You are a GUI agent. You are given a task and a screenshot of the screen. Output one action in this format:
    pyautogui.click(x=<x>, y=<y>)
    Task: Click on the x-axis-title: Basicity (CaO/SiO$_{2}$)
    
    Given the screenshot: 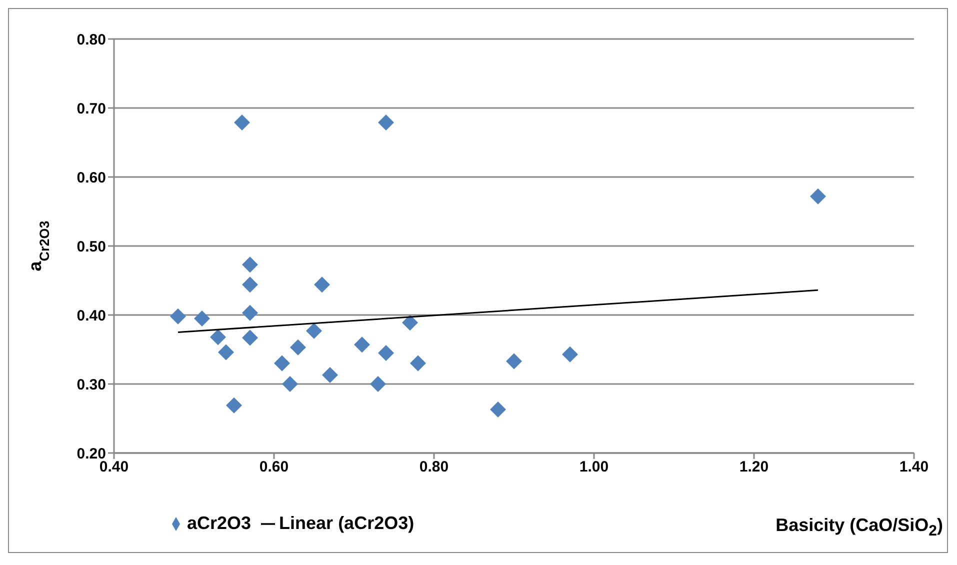 What is the action you would take?
    pyautogui.click(x=859, y=527)
    